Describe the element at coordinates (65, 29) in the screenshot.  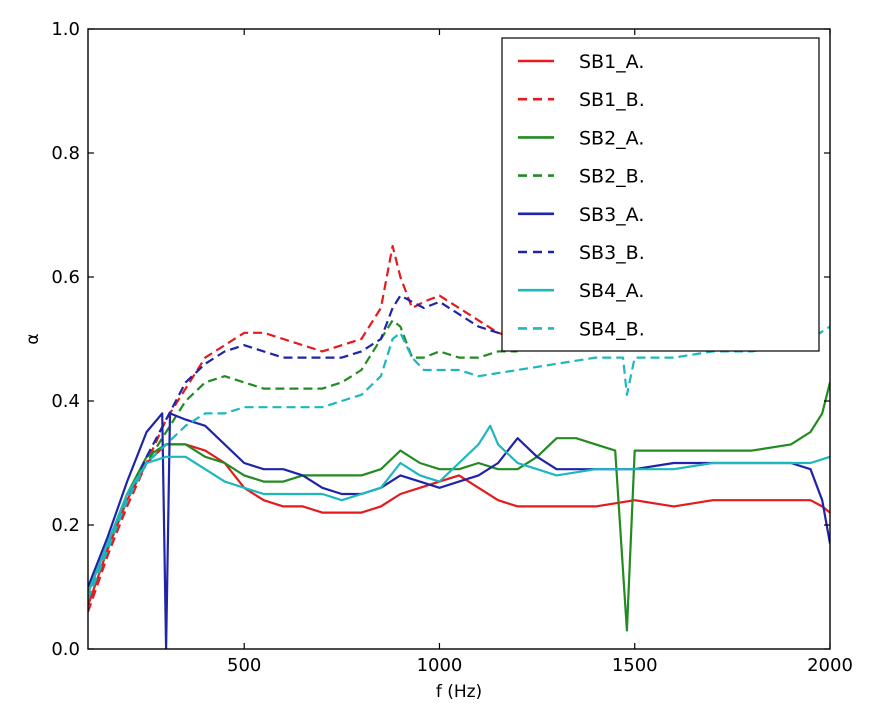
I see `y-tick-label: 1.0` at that location.